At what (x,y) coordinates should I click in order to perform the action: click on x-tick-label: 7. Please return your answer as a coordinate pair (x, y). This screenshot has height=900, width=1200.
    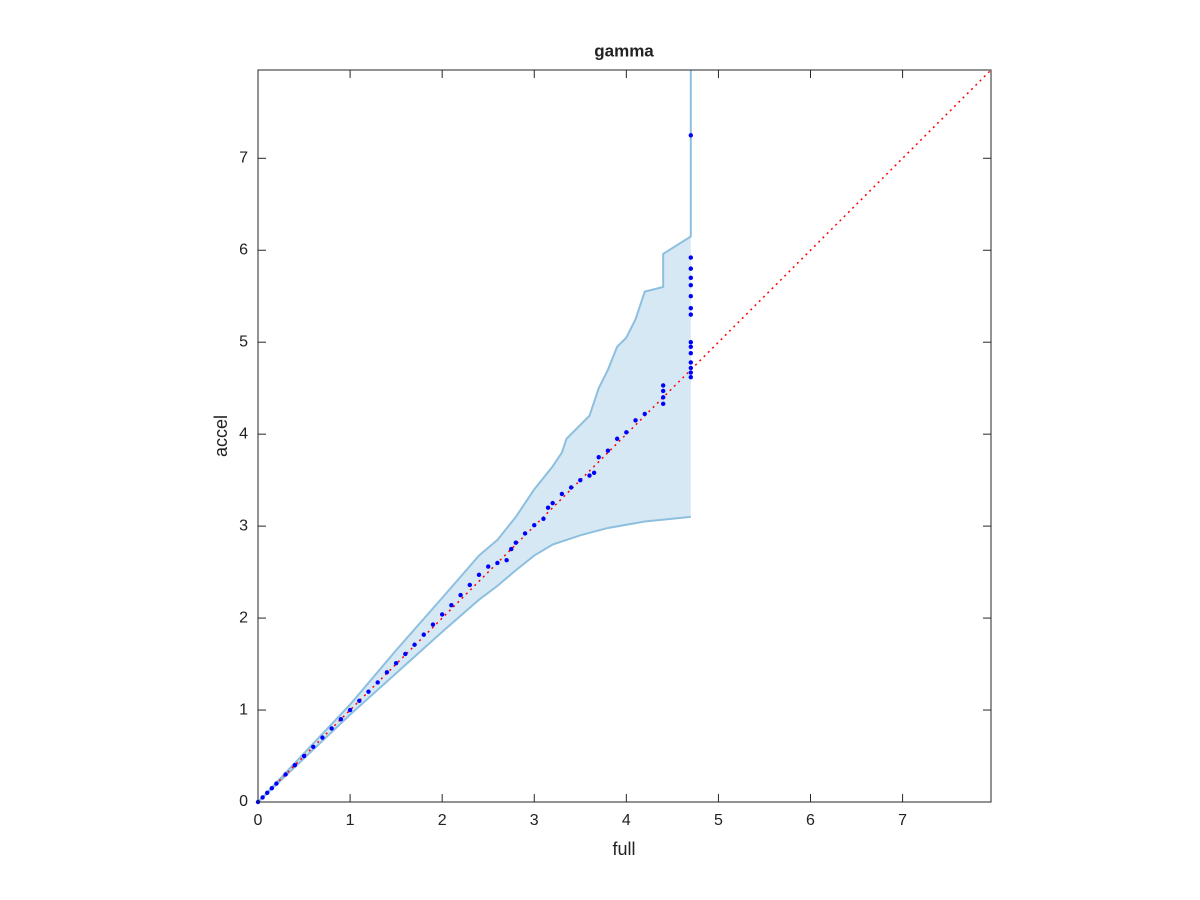
    Looking at the image, I should click on (902, 820).